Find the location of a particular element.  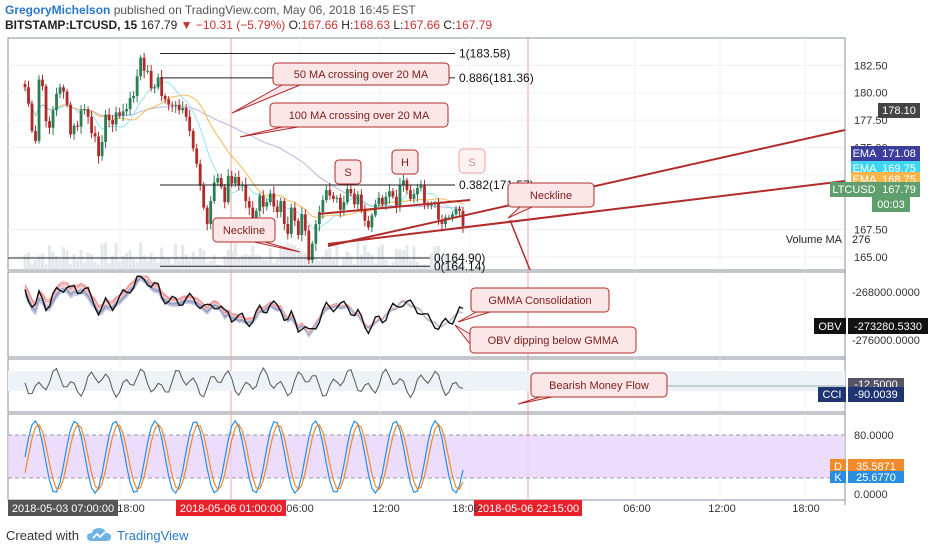

stoch-d-label-bg is located at coordinates (838, 466).